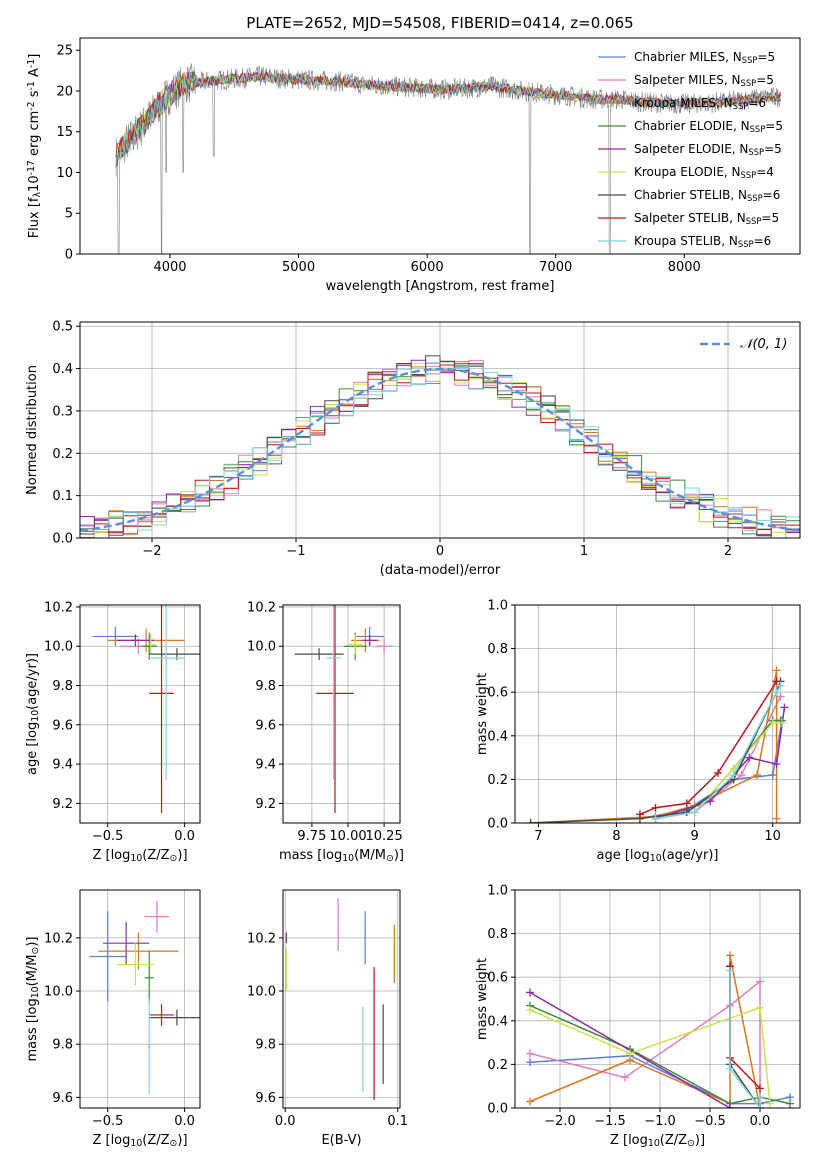 This screenshot has width=819, height=1170. What do you see at coordinates (298, 267) in the screenshot?
I see `x-tick-label: 5000` at bounding box center [298, 267].